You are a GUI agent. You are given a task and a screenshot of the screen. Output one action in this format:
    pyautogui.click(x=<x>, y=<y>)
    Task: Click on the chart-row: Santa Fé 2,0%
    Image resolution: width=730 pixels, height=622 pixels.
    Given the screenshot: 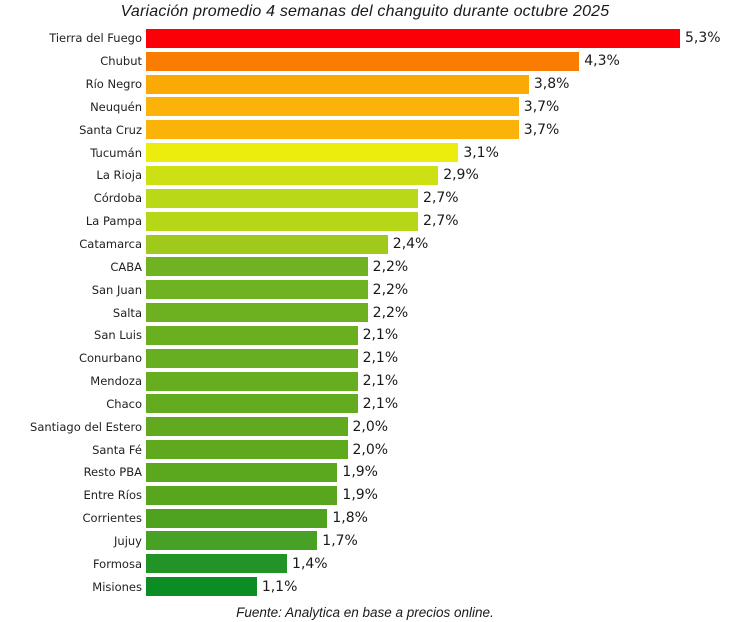 What is the action you would take?
    pyautogui.click(x=365, y=449)
    